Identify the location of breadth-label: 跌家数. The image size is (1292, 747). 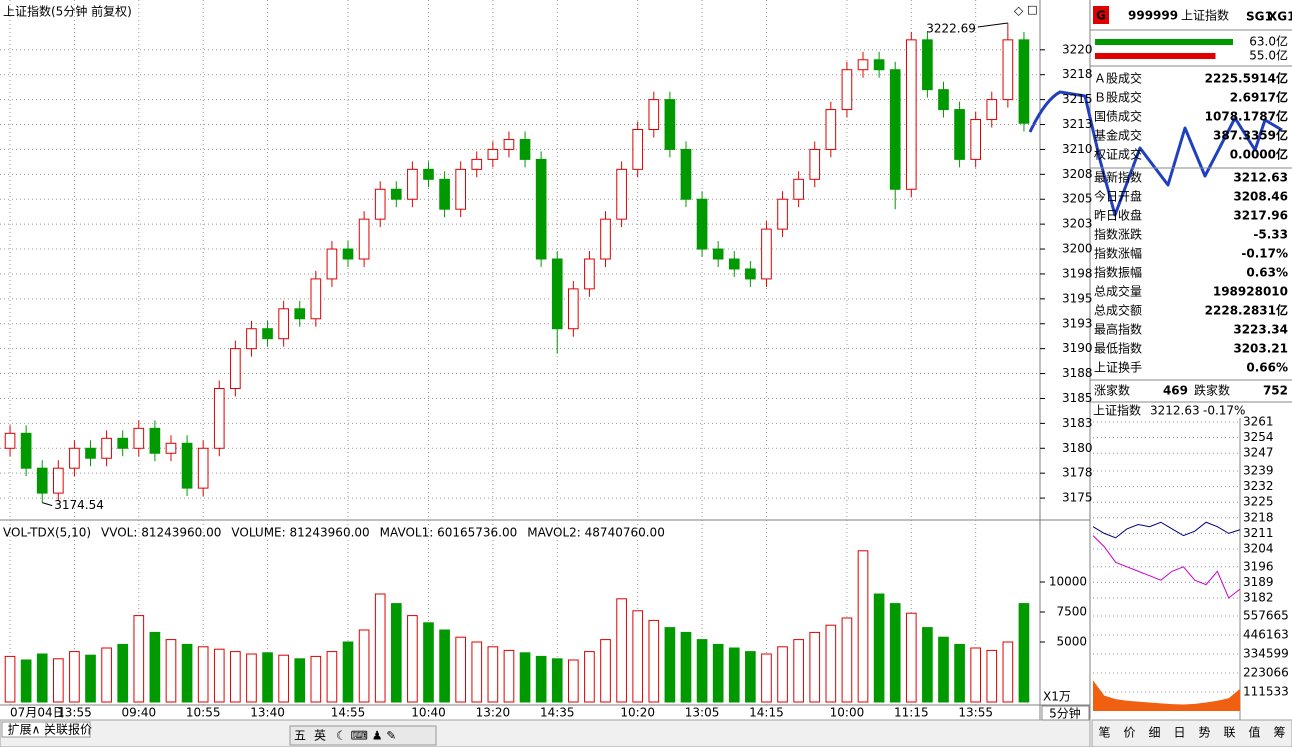
(1212, 390).